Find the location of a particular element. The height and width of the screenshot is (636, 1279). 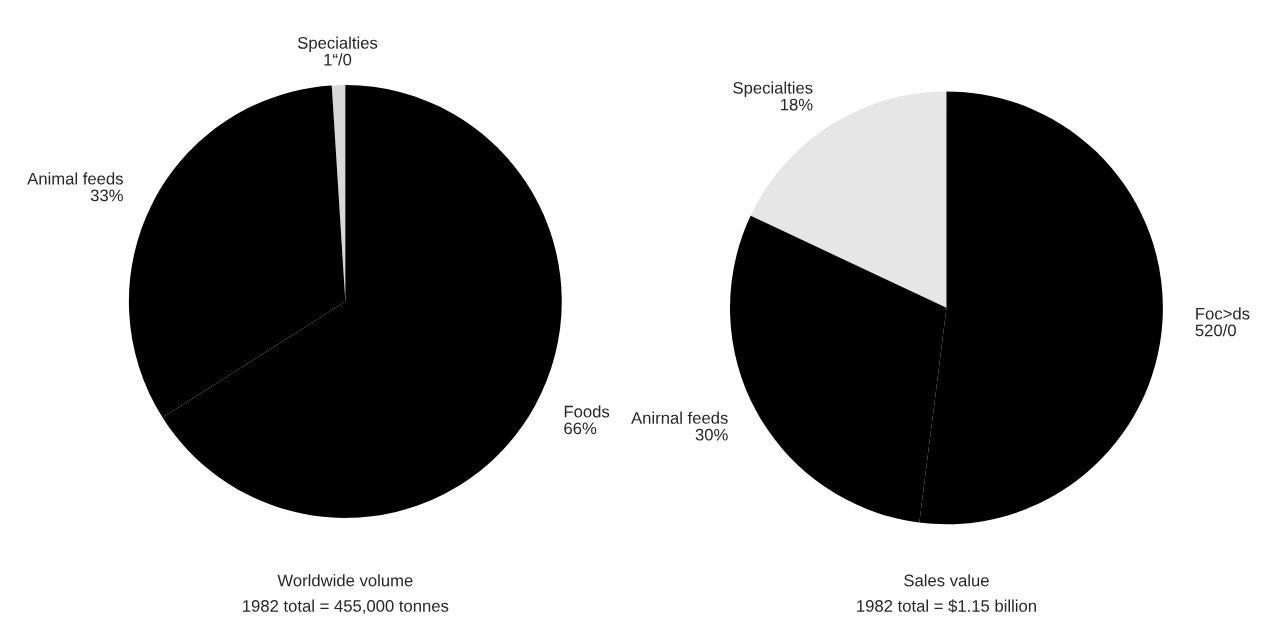

slice-label: Animal feeds is located at coordinates (75, 178).